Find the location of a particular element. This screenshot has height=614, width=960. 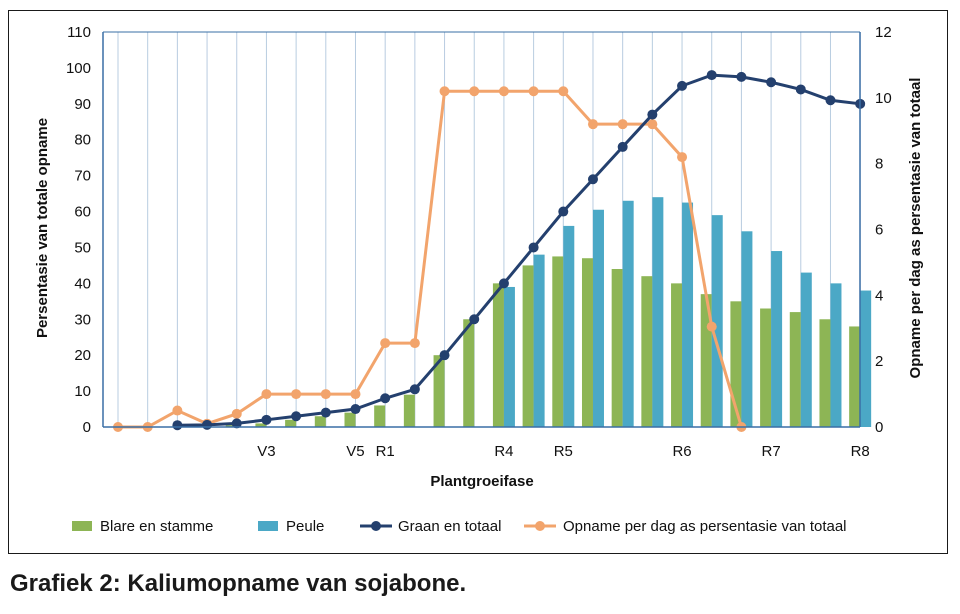

y-tick-label: 80 is located at coordinates (82, 140).